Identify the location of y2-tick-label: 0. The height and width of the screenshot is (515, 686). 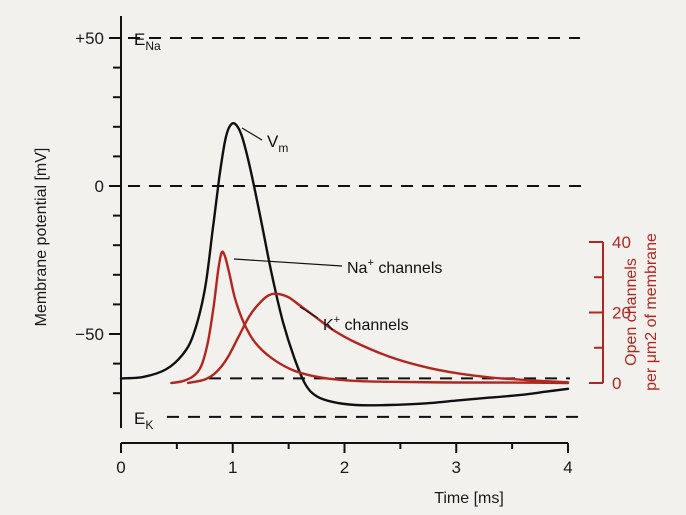
(616, 383).